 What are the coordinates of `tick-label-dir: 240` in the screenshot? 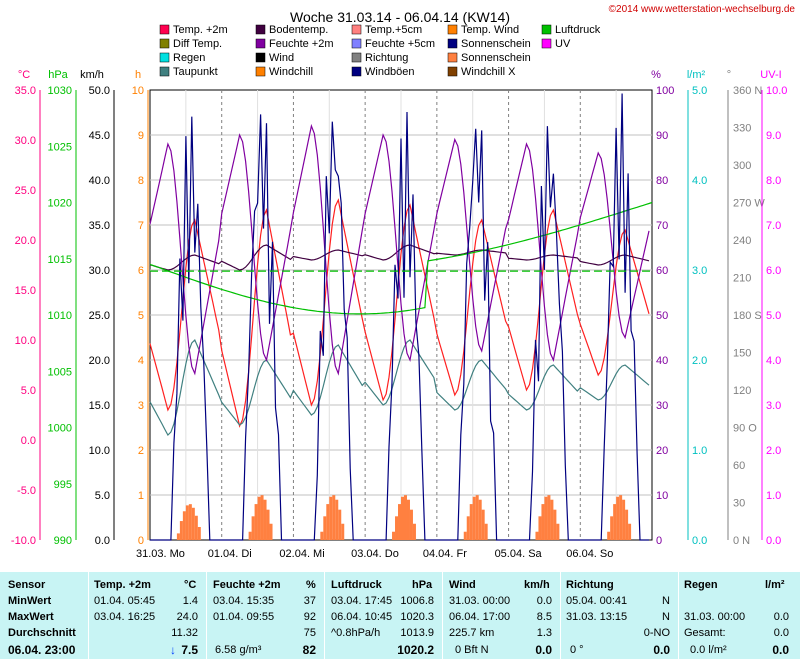 It's located at (742, 241).